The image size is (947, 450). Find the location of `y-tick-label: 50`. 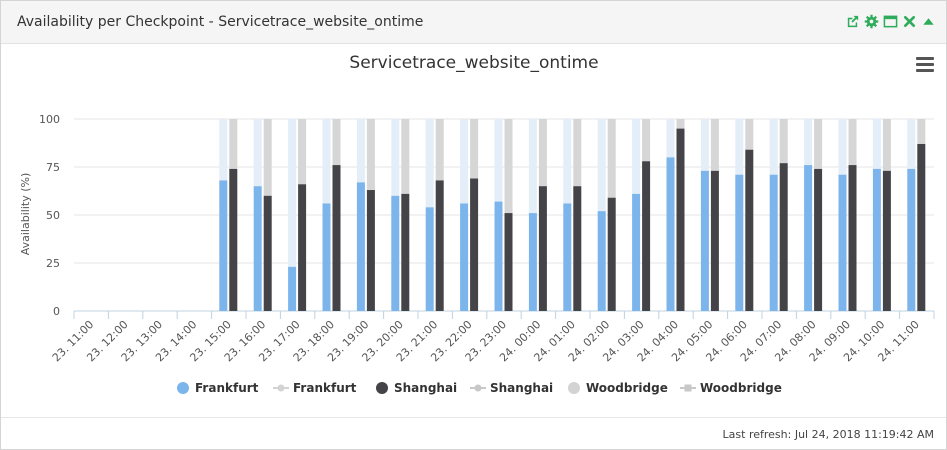

y-tick-label: 50 is located at coordinates (53, 215).